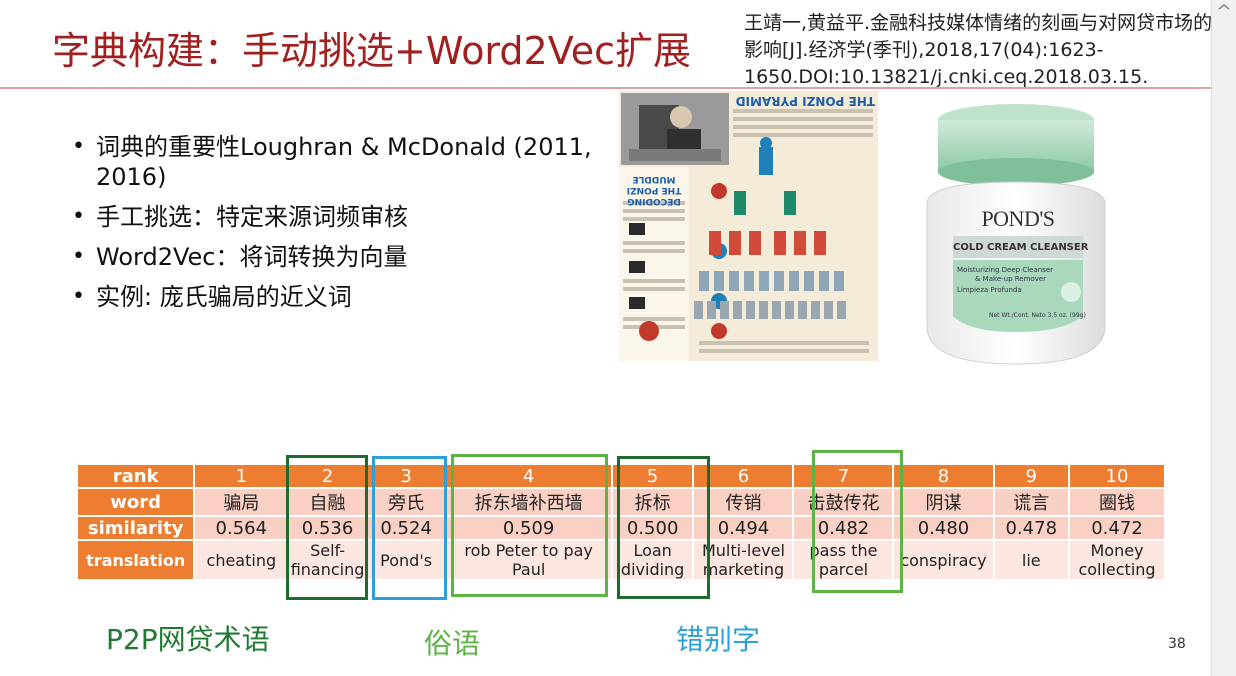 This screenshot has width=1236, height=676. What do you see at coordinates (1031, 560) in the screenshot?
I see `translation-cell: lie` at bounding box center [1031, 560].